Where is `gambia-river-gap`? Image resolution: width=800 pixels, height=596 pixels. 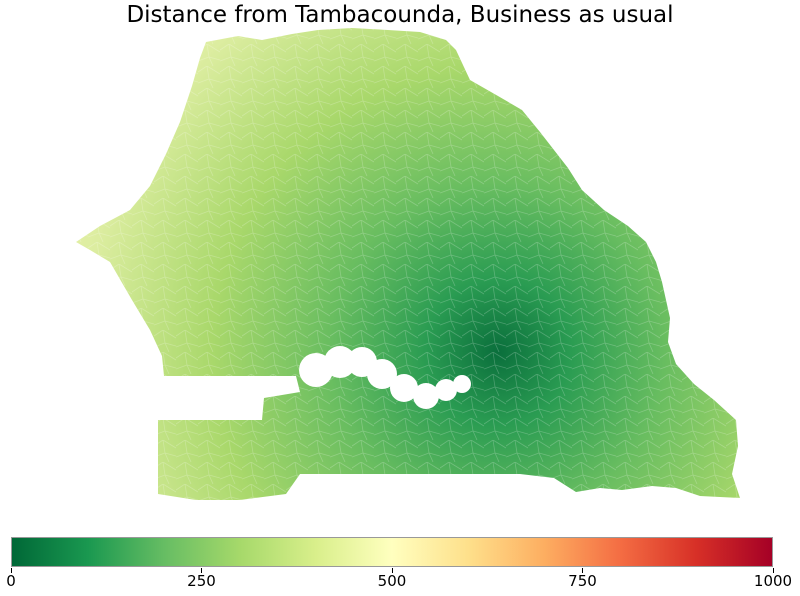 gambia-river-gap is located at coordinates (385, 377).